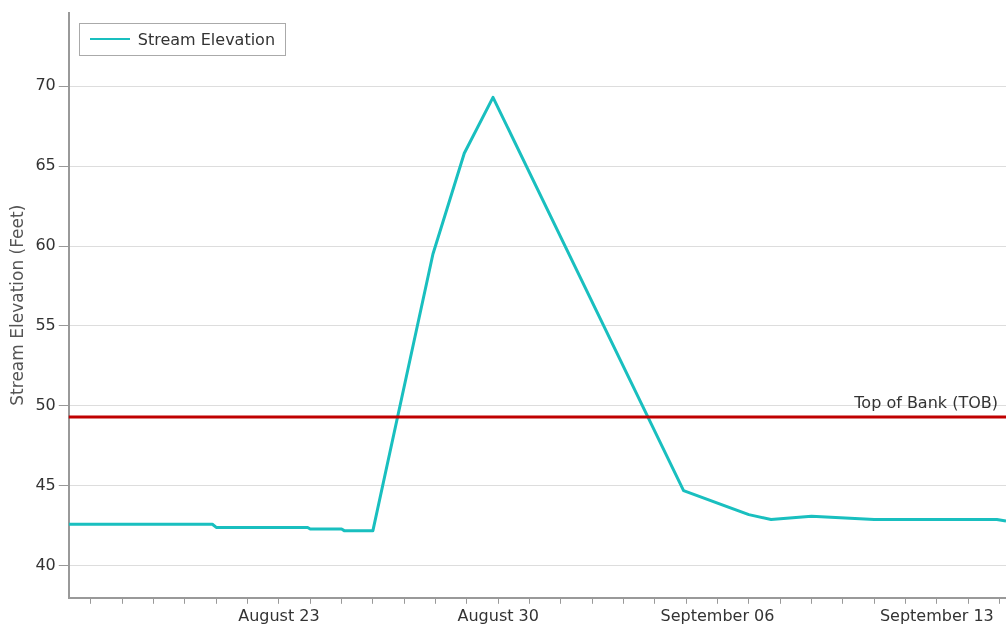 The width and height of the screenshot is (1006, 631). Describe the element at coordinates (45, 165) in the screenshot. I see `y-tick-label: 65` at that location.